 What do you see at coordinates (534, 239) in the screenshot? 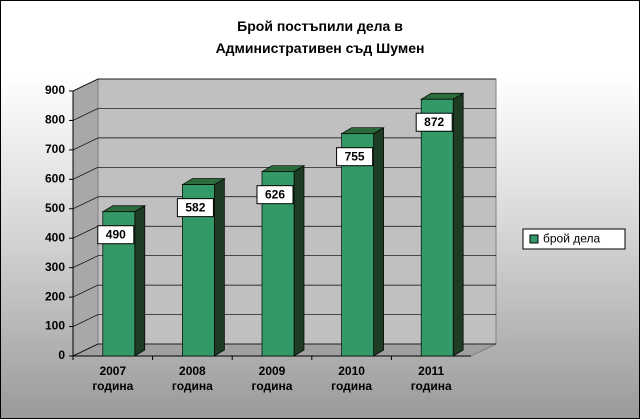
I see `legend-swatch` at bounding box center [534, 239].